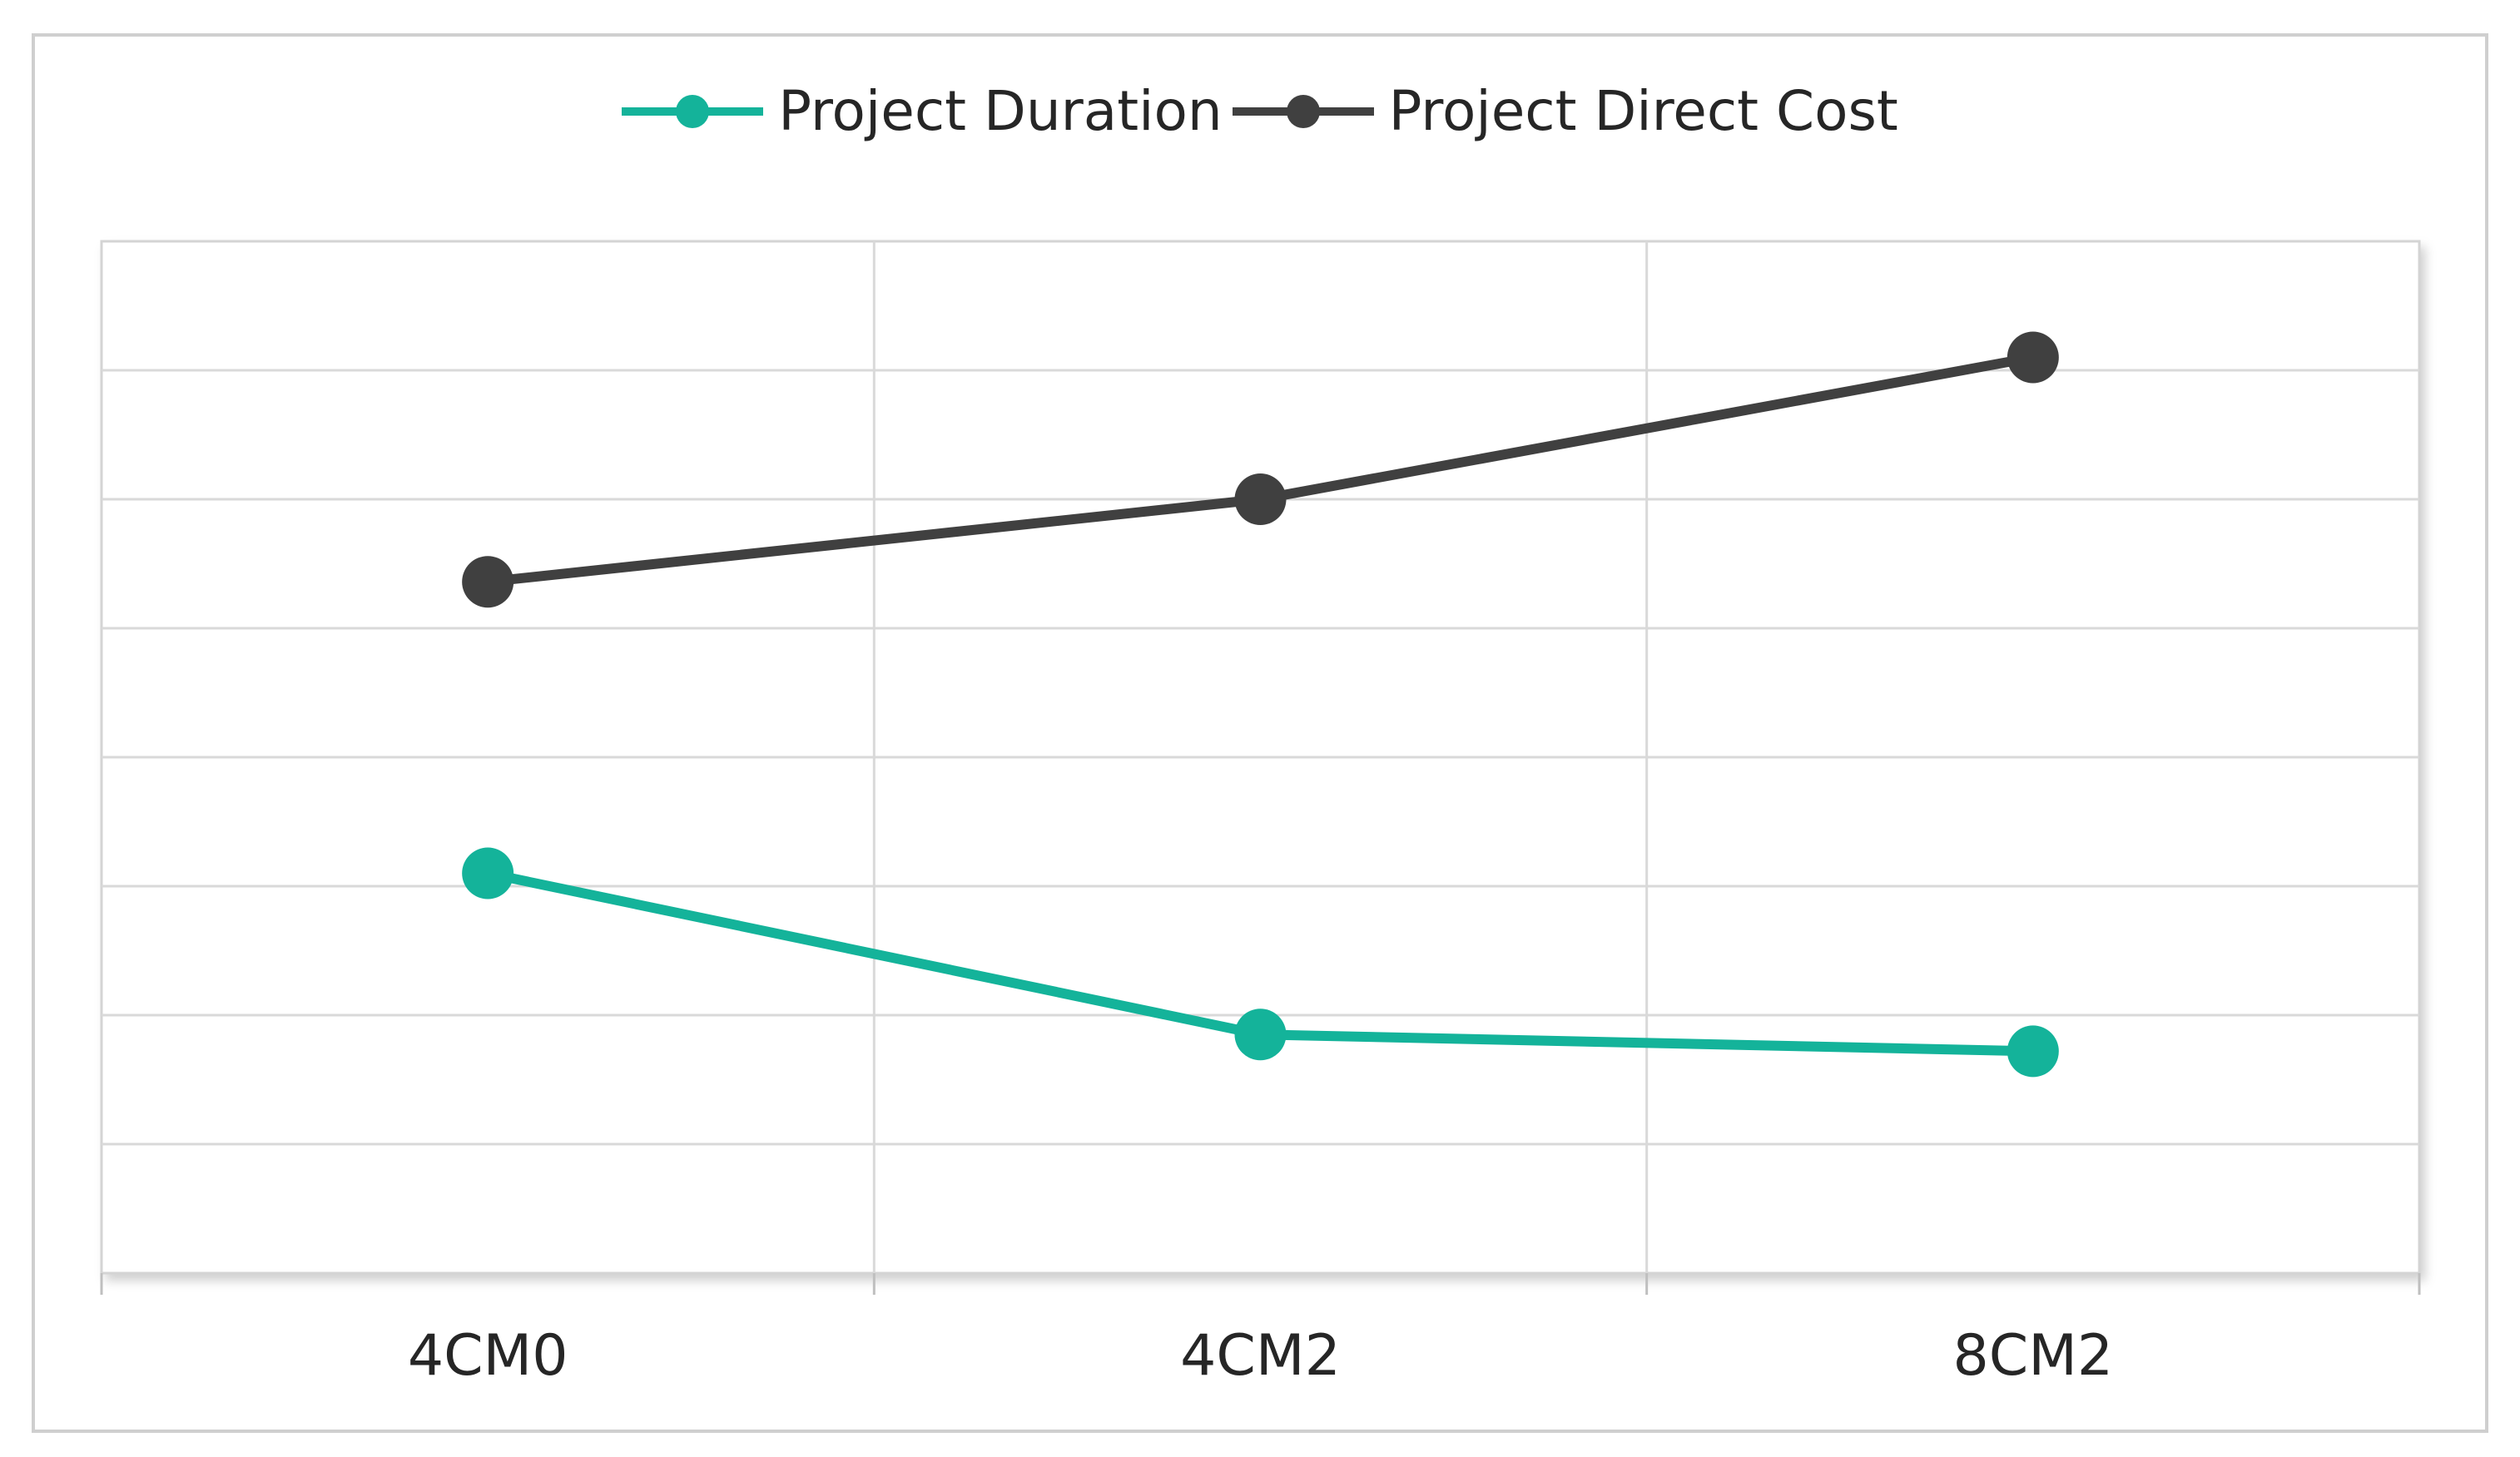 Image resolution: width=2520 pixels, height=1457 pixels. I want to click on legend-item-project-duration: Project Duration, so click(923, 111).